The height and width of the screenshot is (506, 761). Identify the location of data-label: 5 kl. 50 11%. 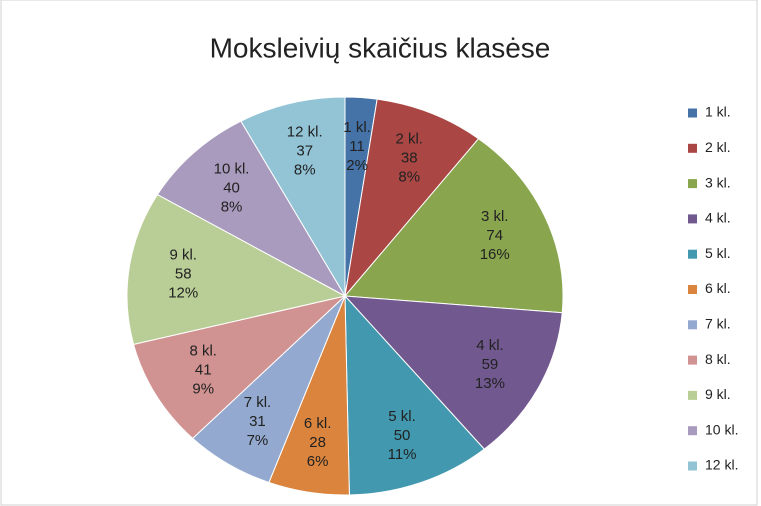
(402, 435).